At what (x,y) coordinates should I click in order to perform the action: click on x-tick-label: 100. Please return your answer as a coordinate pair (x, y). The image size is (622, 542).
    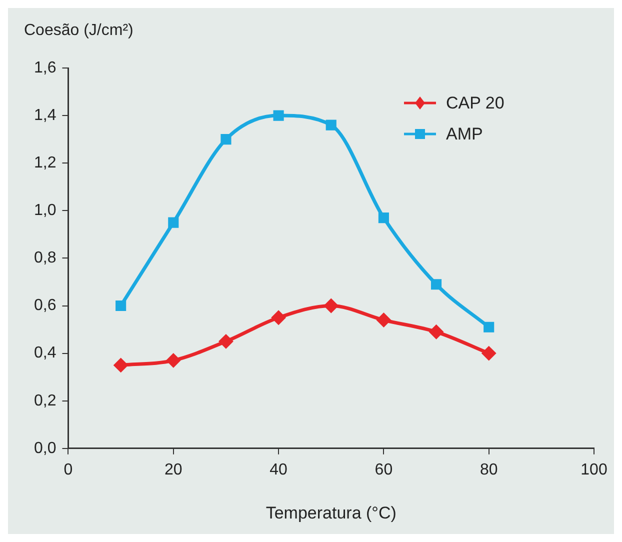
    Looking at the image, I should click on (594, 469).